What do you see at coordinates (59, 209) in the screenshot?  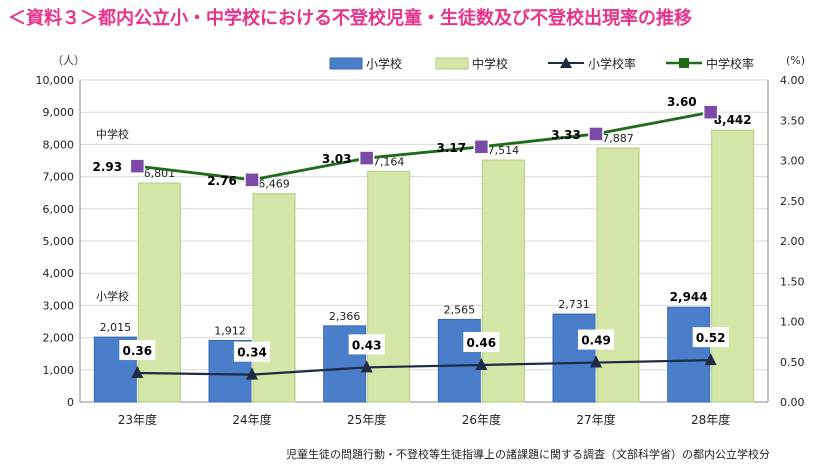 I see `y-left-tick-label: 6,000` at bounding box center [59, 209].